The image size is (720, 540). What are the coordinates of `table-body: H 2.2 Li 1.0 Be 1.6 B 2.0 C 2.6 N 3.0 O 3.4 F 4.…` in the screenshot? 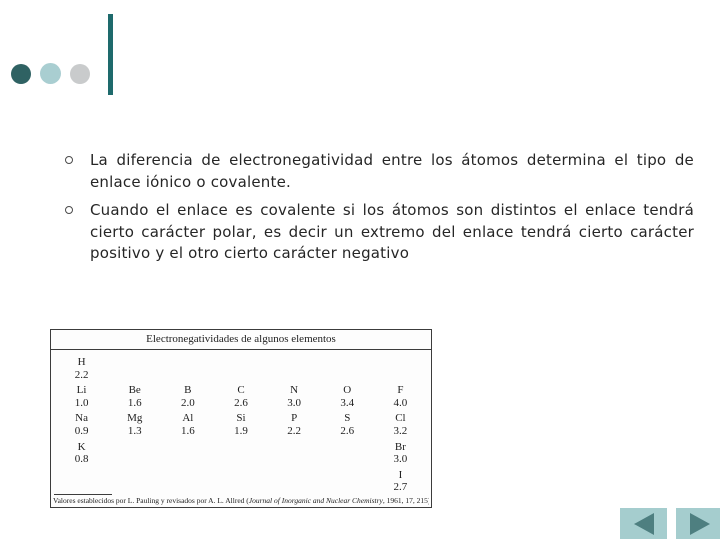 It's located at (241, 422).